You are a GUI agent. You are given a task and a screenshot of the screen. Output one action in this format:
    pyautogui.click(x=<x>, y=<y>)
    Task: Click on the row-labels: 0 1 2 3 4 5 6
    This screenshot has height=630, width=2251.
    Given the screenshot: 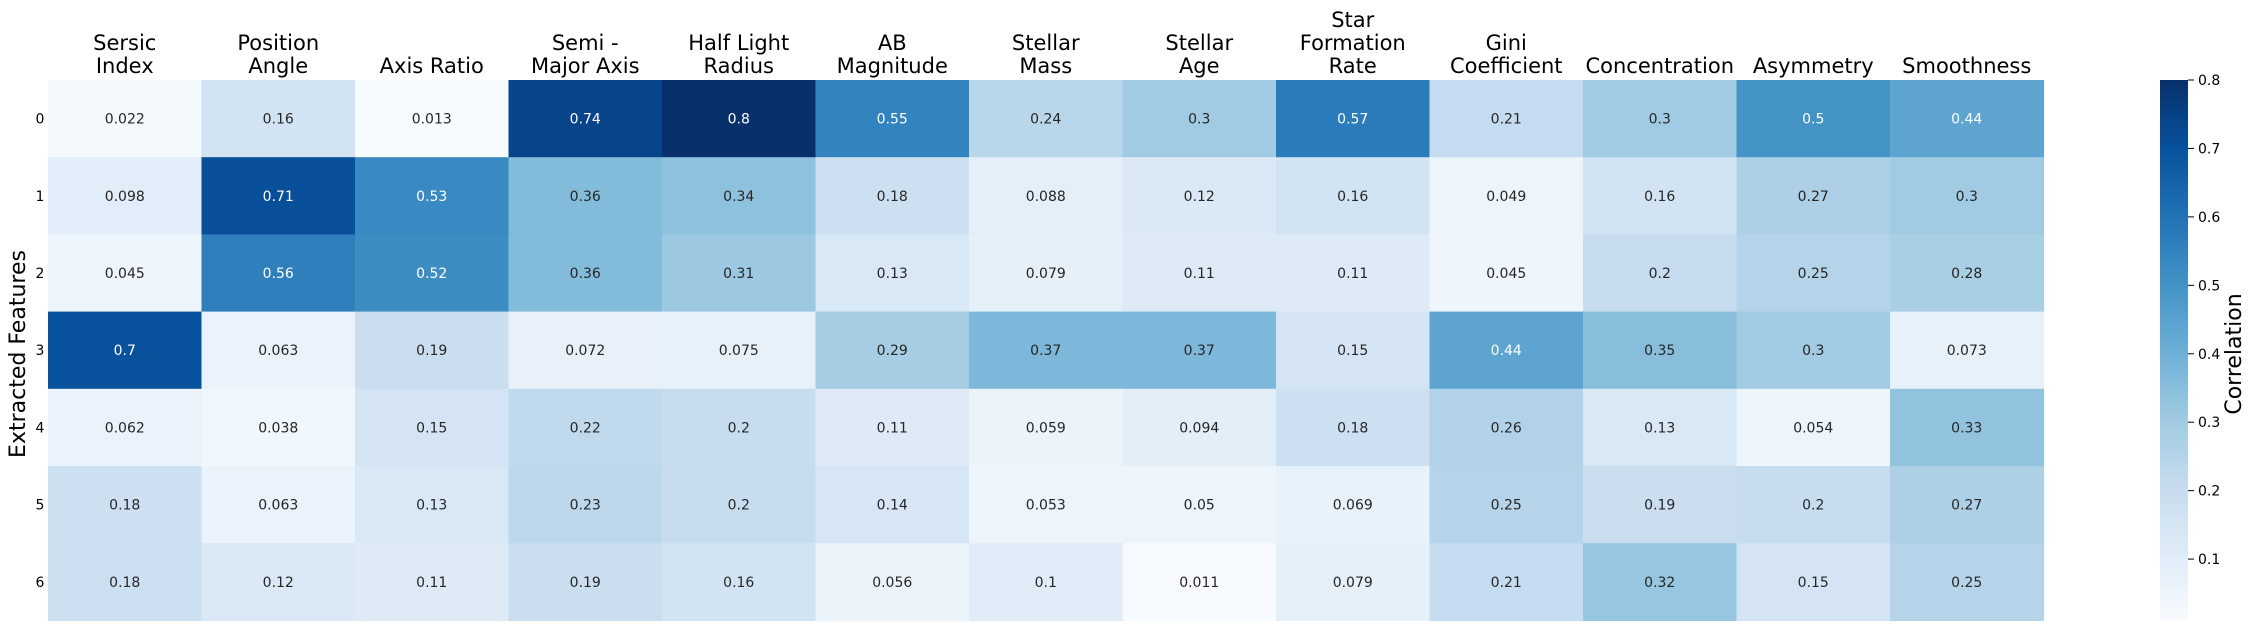 What is the action you would take?
    pyautogui.click(x=40, y=351)
    